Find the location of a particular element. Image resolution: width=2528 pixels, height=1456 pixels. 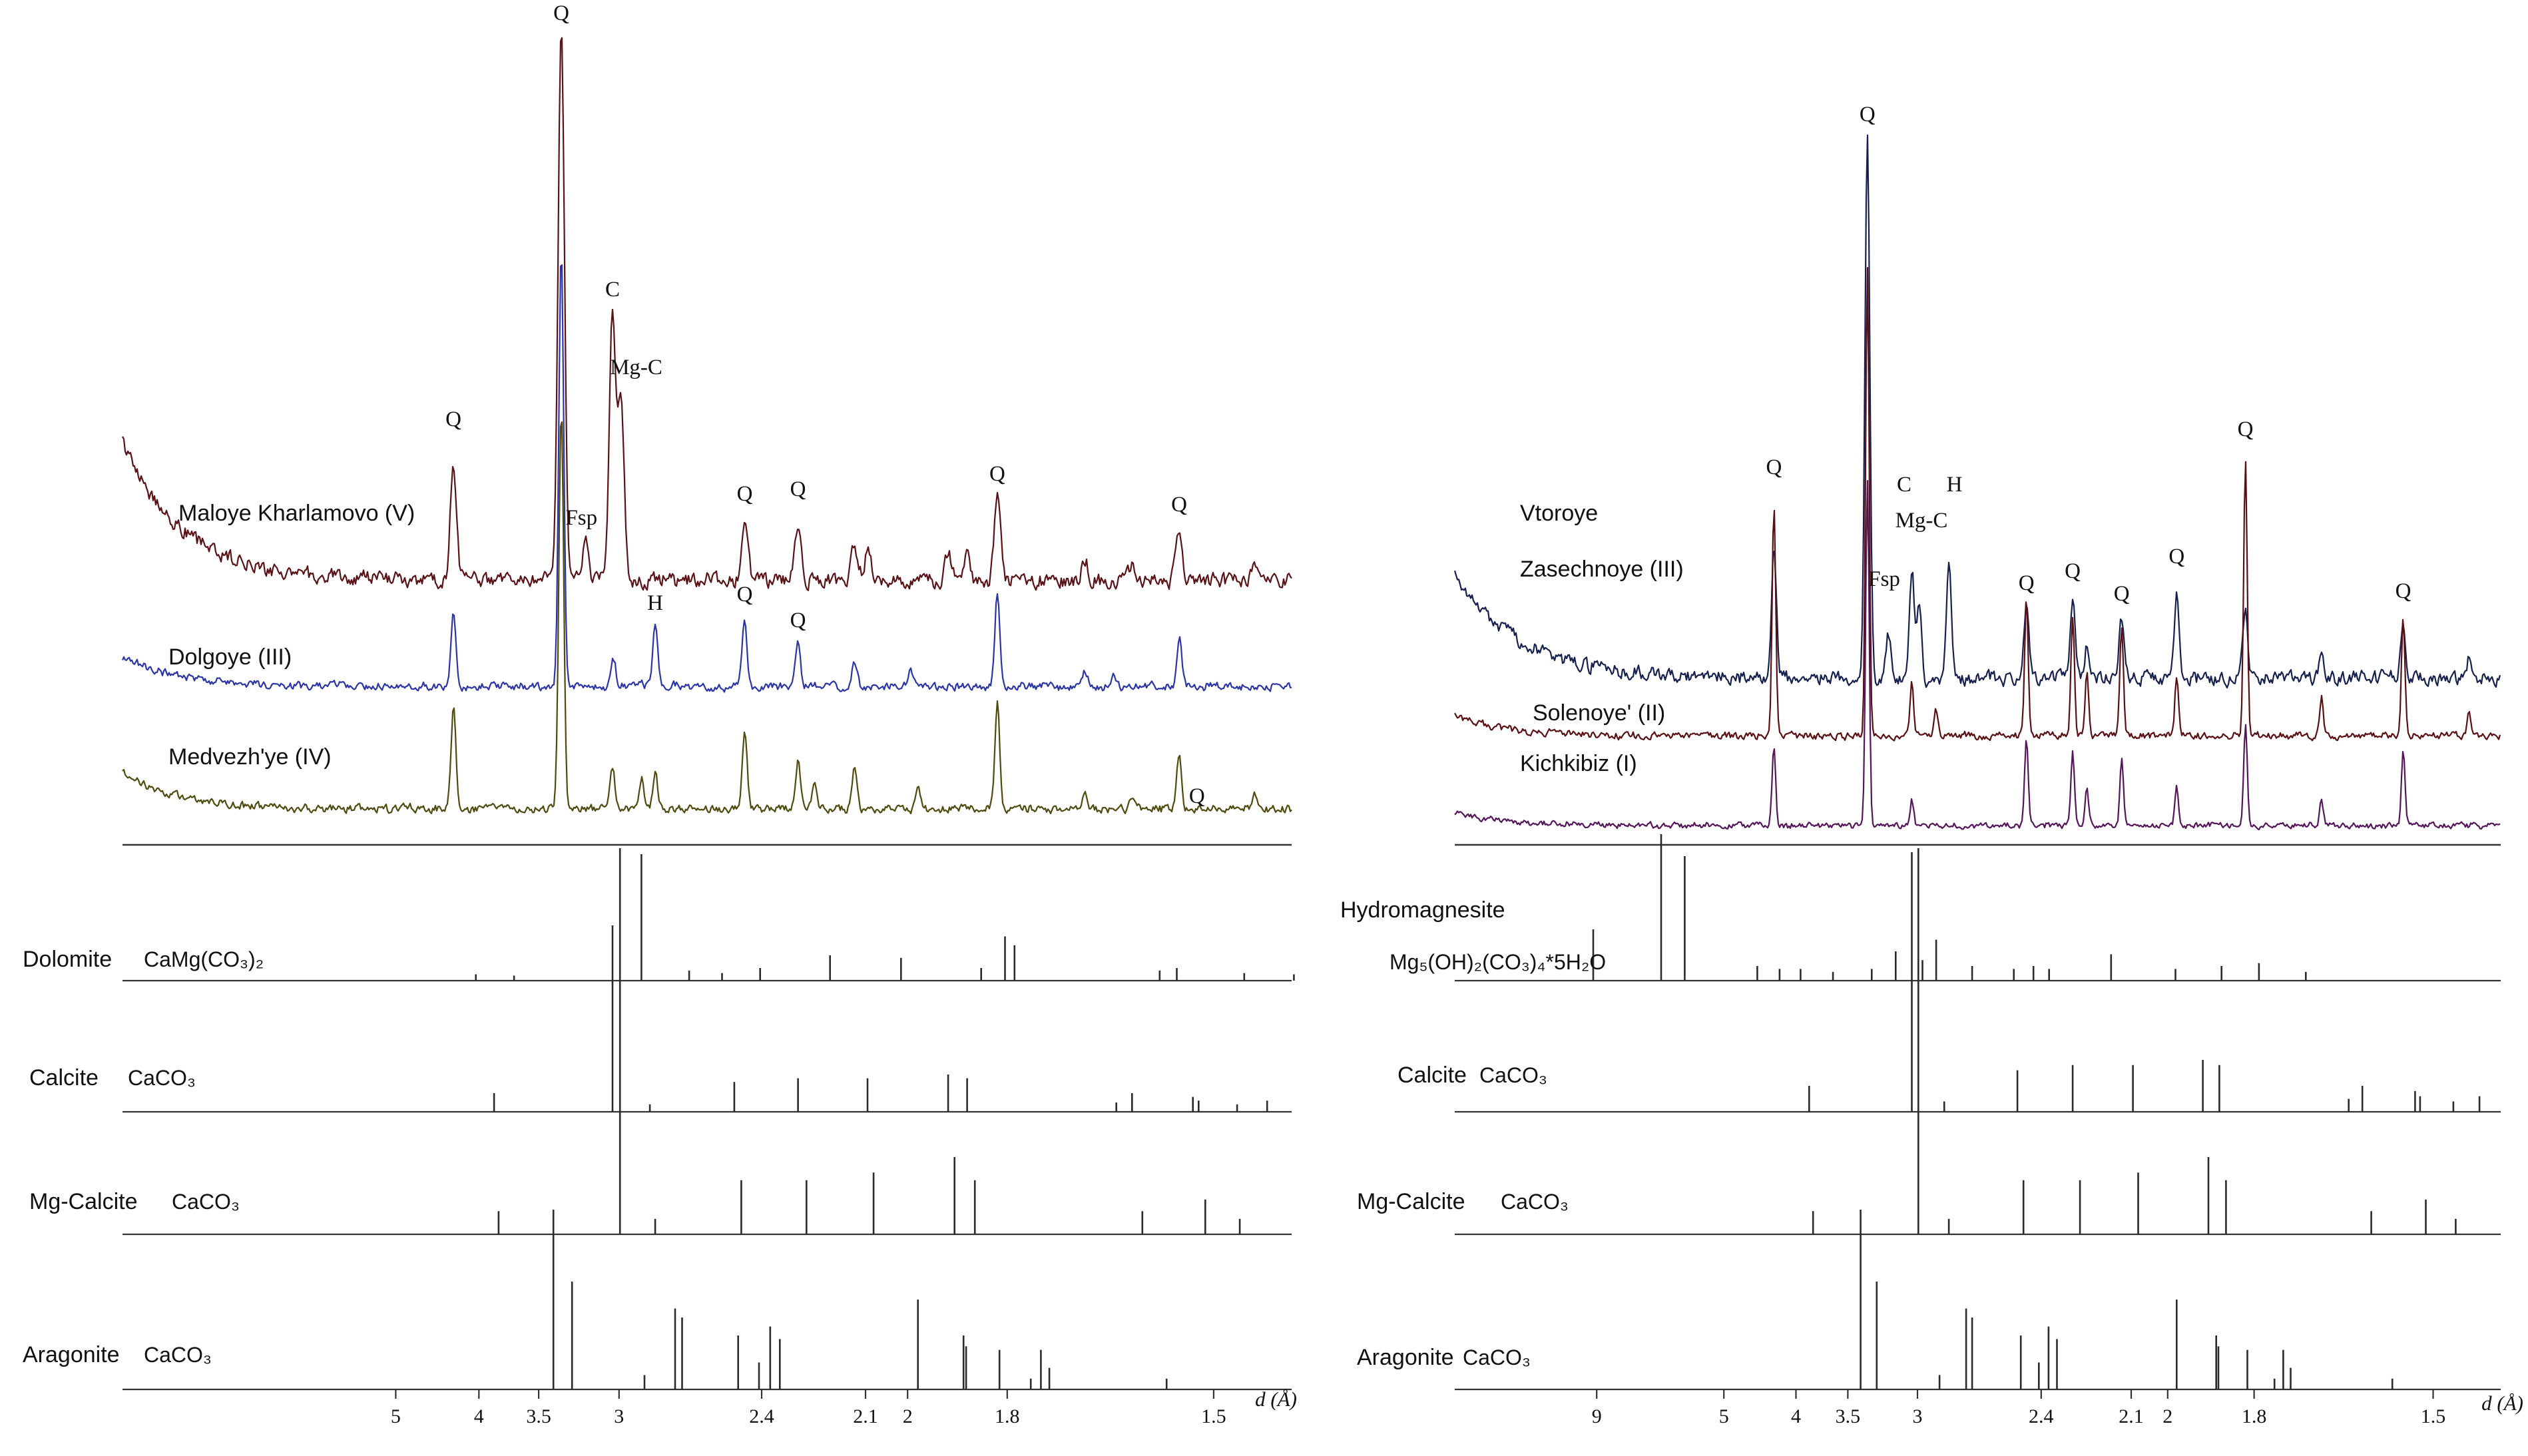

trace-label-vtoroye-zasechnoye-iii: Vtoroye is located at coordinates (1559, 513).